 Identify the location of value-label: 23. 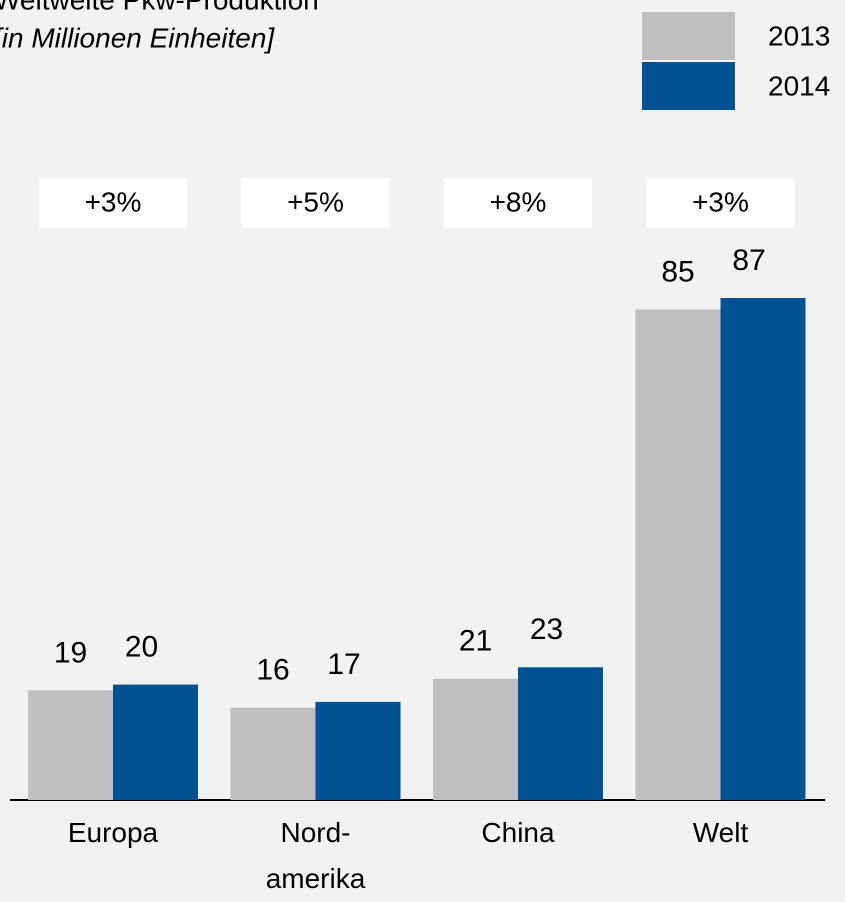
(546, 629).